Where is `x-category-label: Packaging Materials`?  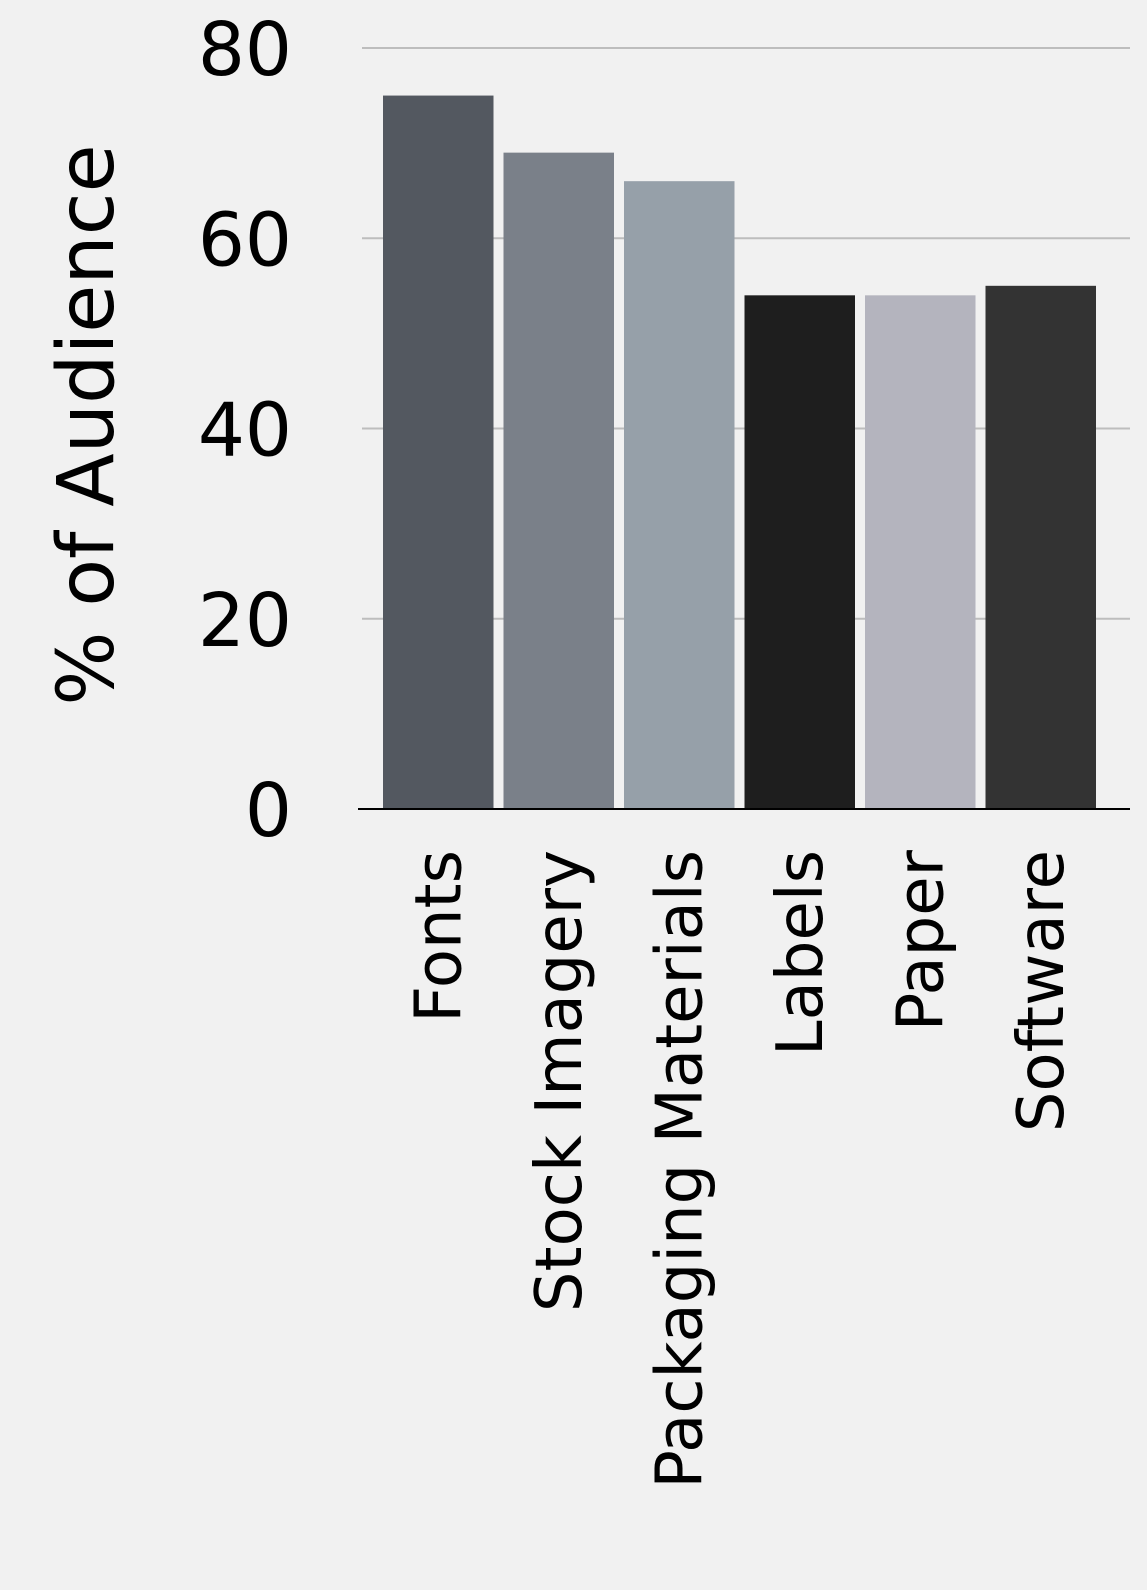 x-category-label: Packaging Materials is located at coordinates (680, 1169).